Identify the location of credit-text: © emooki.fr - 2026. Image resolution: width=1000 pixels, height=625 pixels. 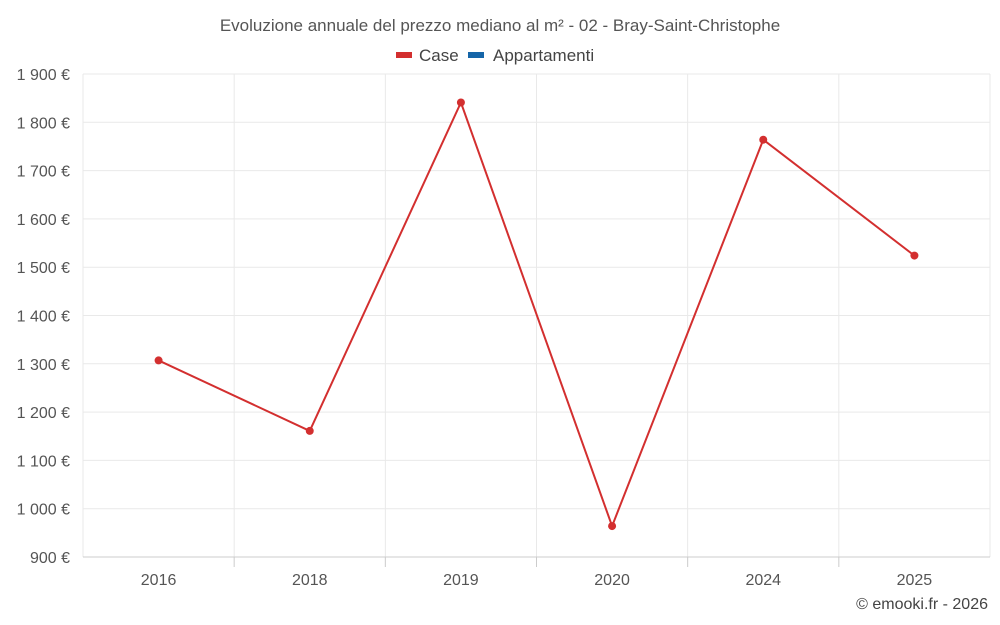
(922, 604).